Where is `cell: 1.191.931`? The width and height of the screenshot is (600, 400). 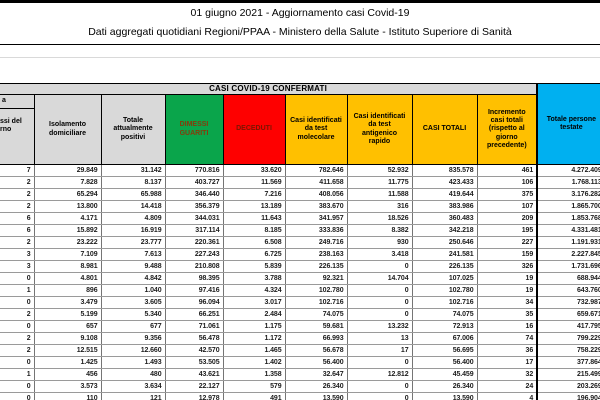 cell: 1.191.931 is located at coordinates (568, 242).